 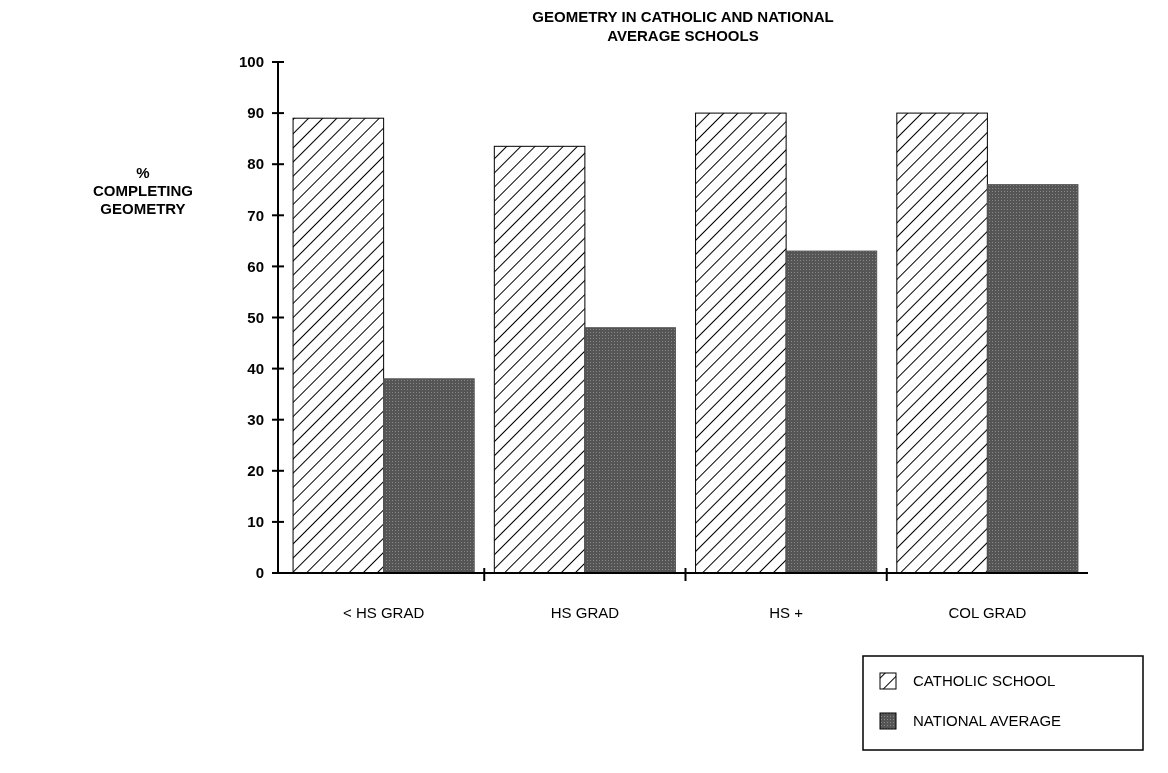 I want to click on legend-label: CATHOLIC SCHOOL, so click(x=984, y=681).